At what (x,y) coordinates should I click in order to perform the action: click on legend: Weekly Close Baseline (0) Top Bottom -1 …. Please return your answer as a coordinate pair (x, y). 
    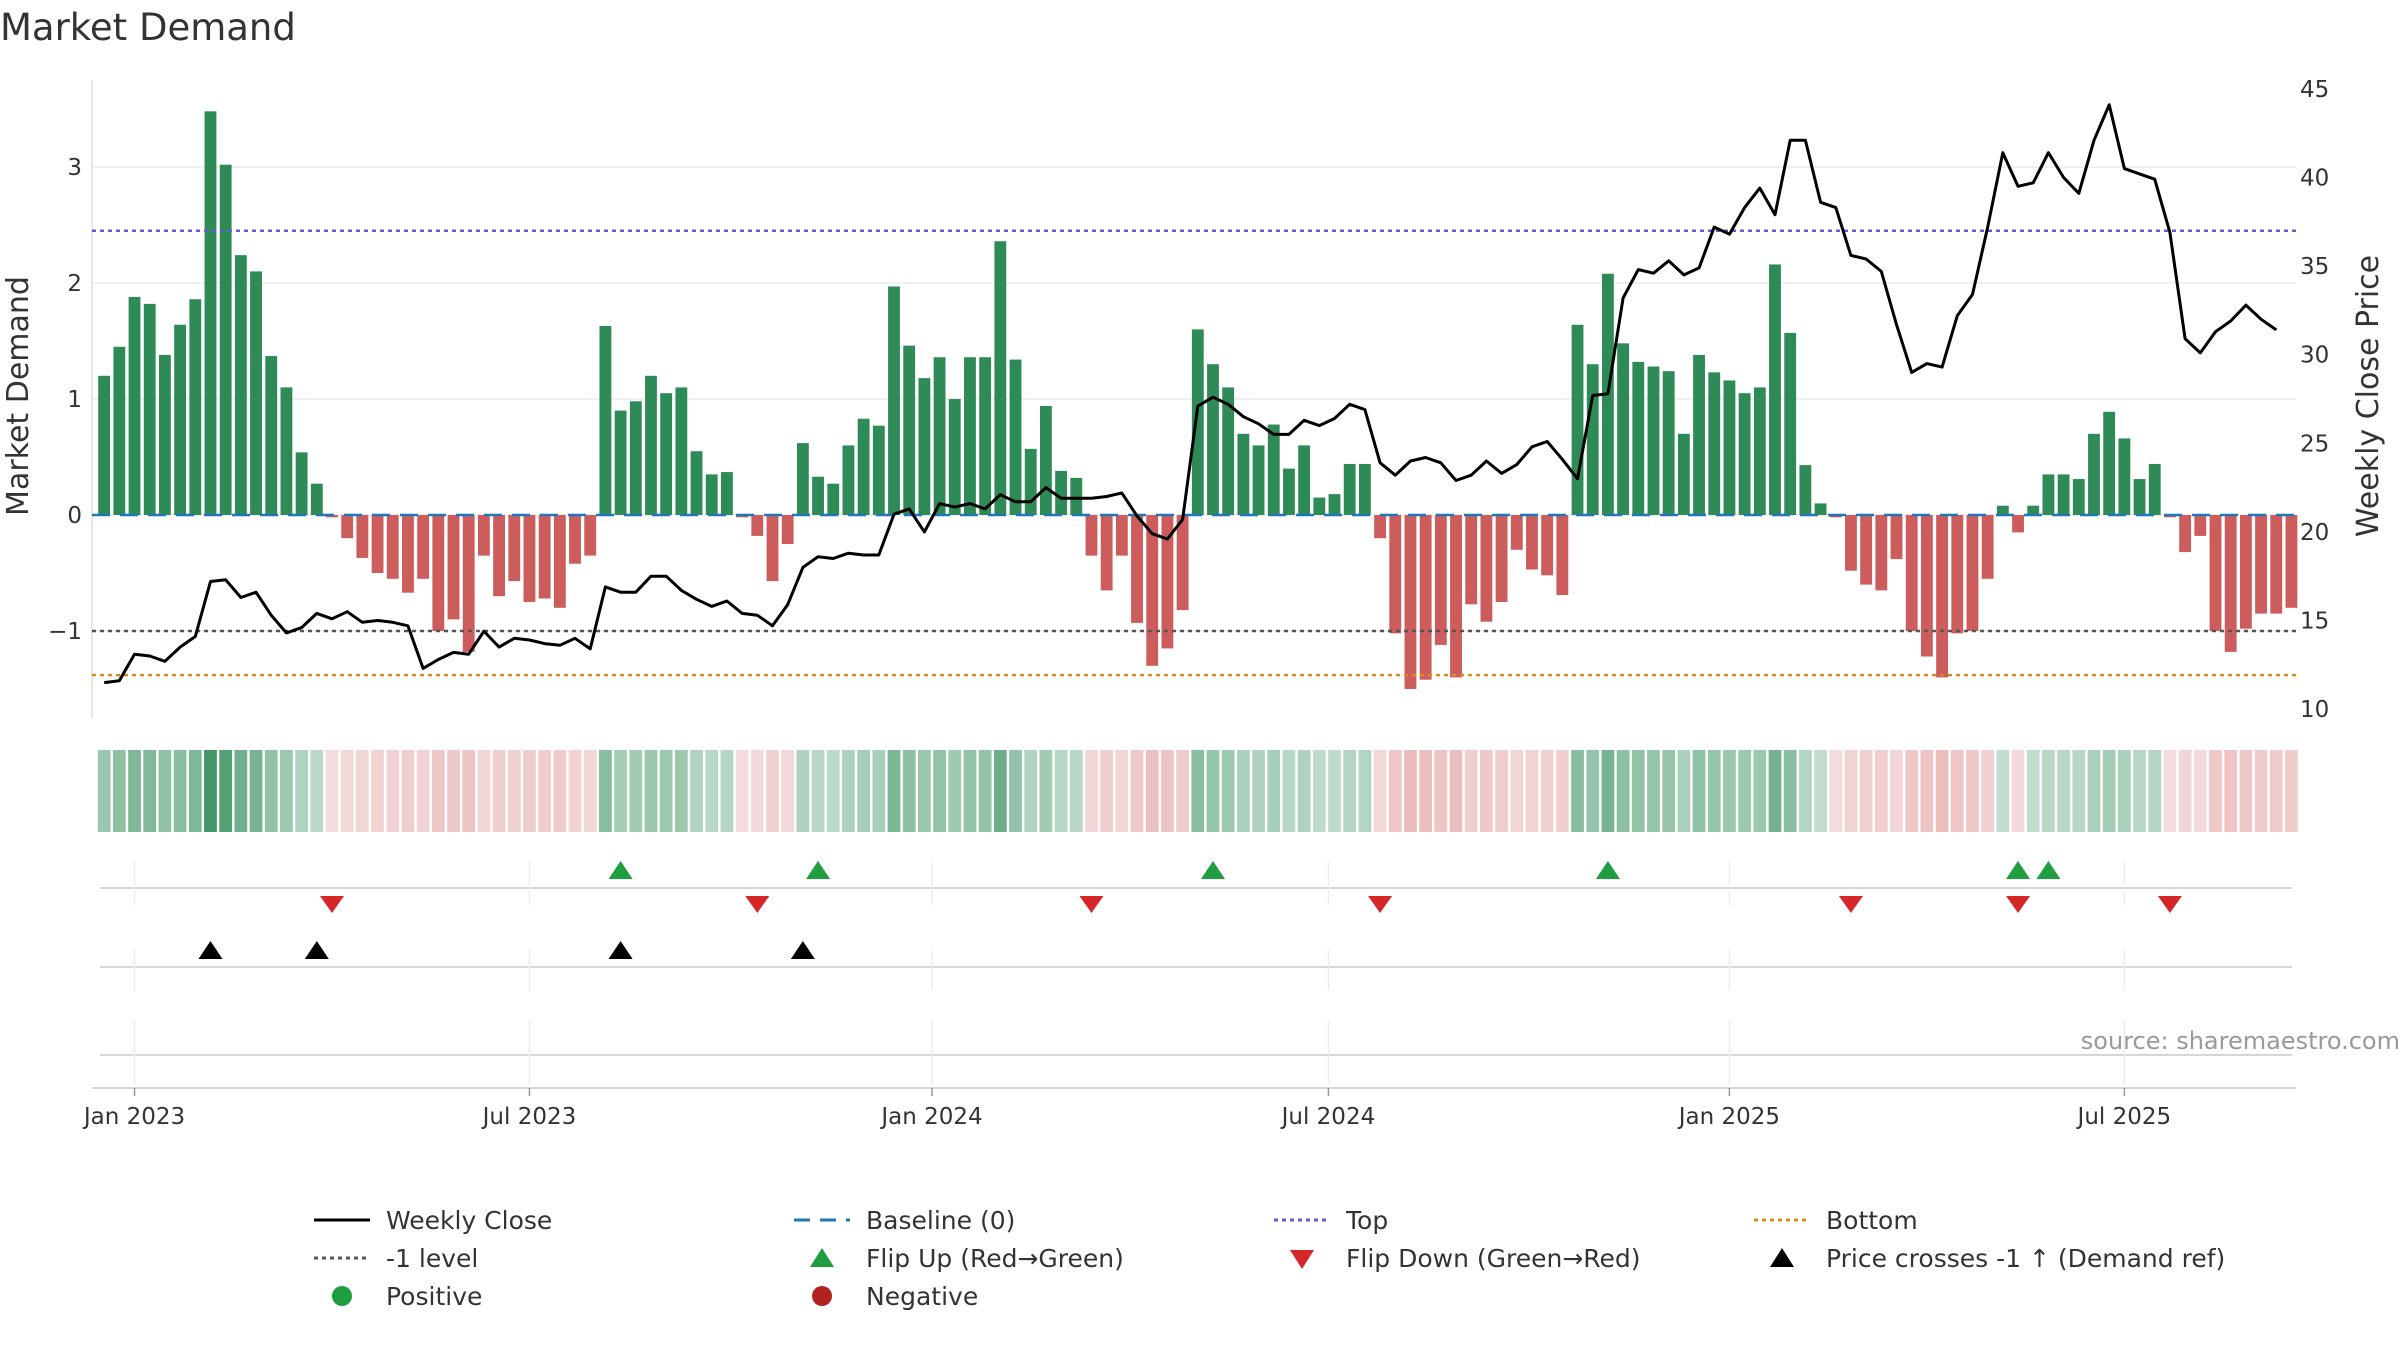
    Looking at the image, I should click on (1275, 1265).